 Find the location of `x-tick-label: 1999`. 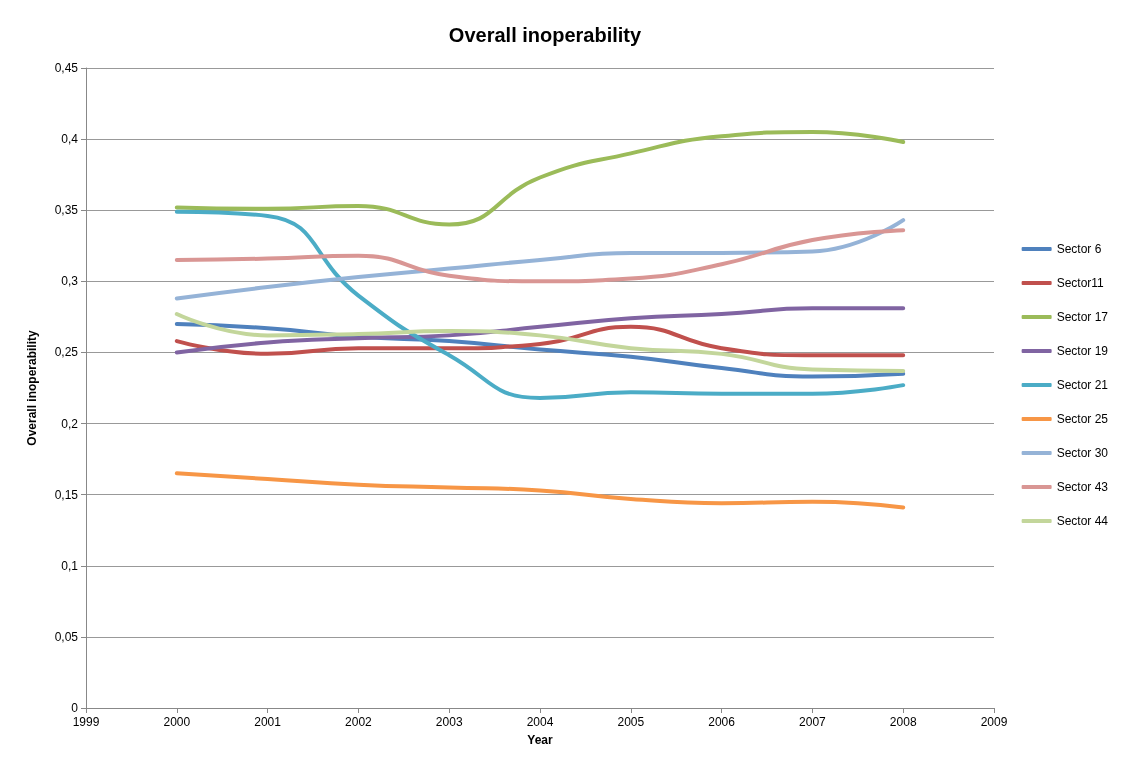

x-tick-label: 1999 is located at coordinates (86, 722).